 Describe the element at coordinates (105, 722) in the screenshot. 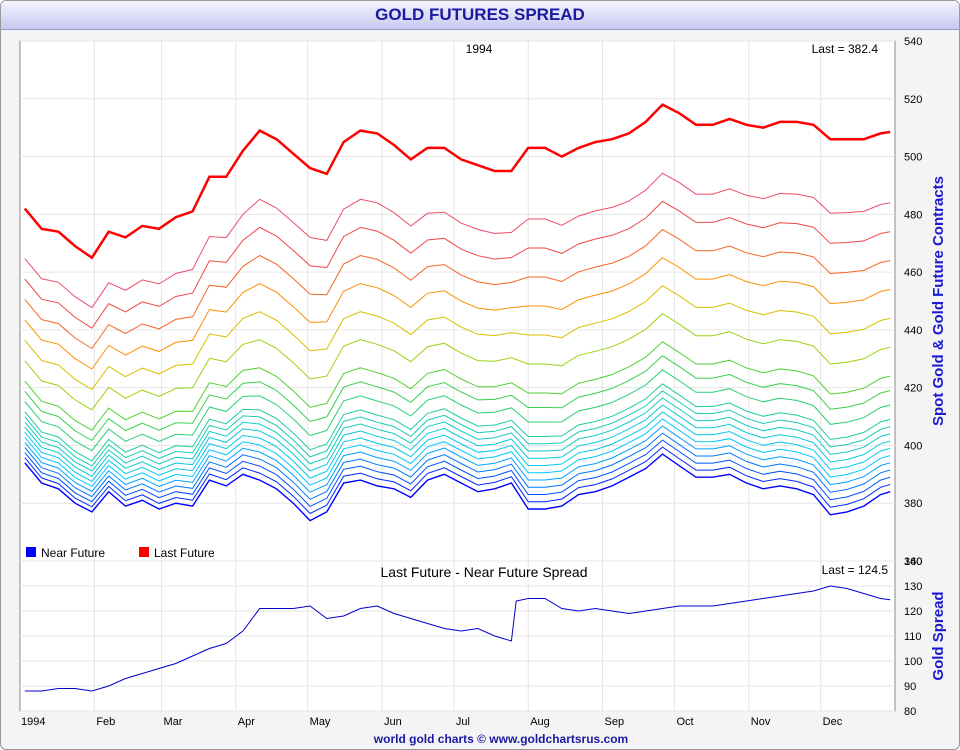

I see `x-tick-label: Feb` at that location.